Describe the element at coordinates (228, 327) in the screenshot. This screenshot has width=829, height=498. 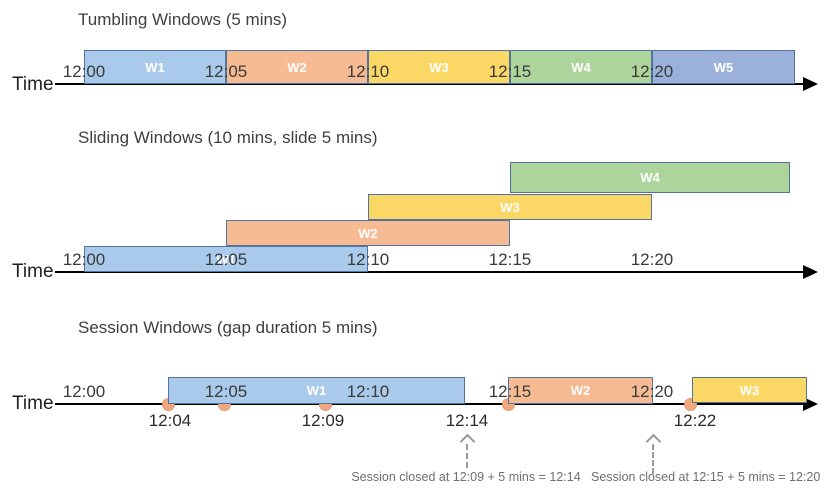
I see `session-title: Session Windows (gap duration 5 mins)` at that location.